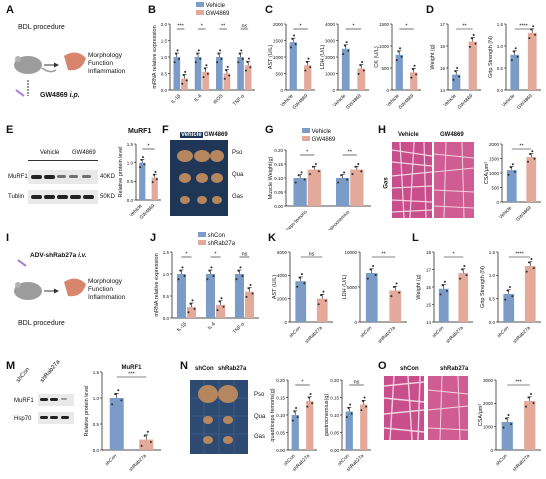 Image resolution: width=546 pixels, height=479 pixels. What do you see at coordinates (382, 130) in the screenshot?
I see `panel-label-h: H` at bounding box center [382, 130].